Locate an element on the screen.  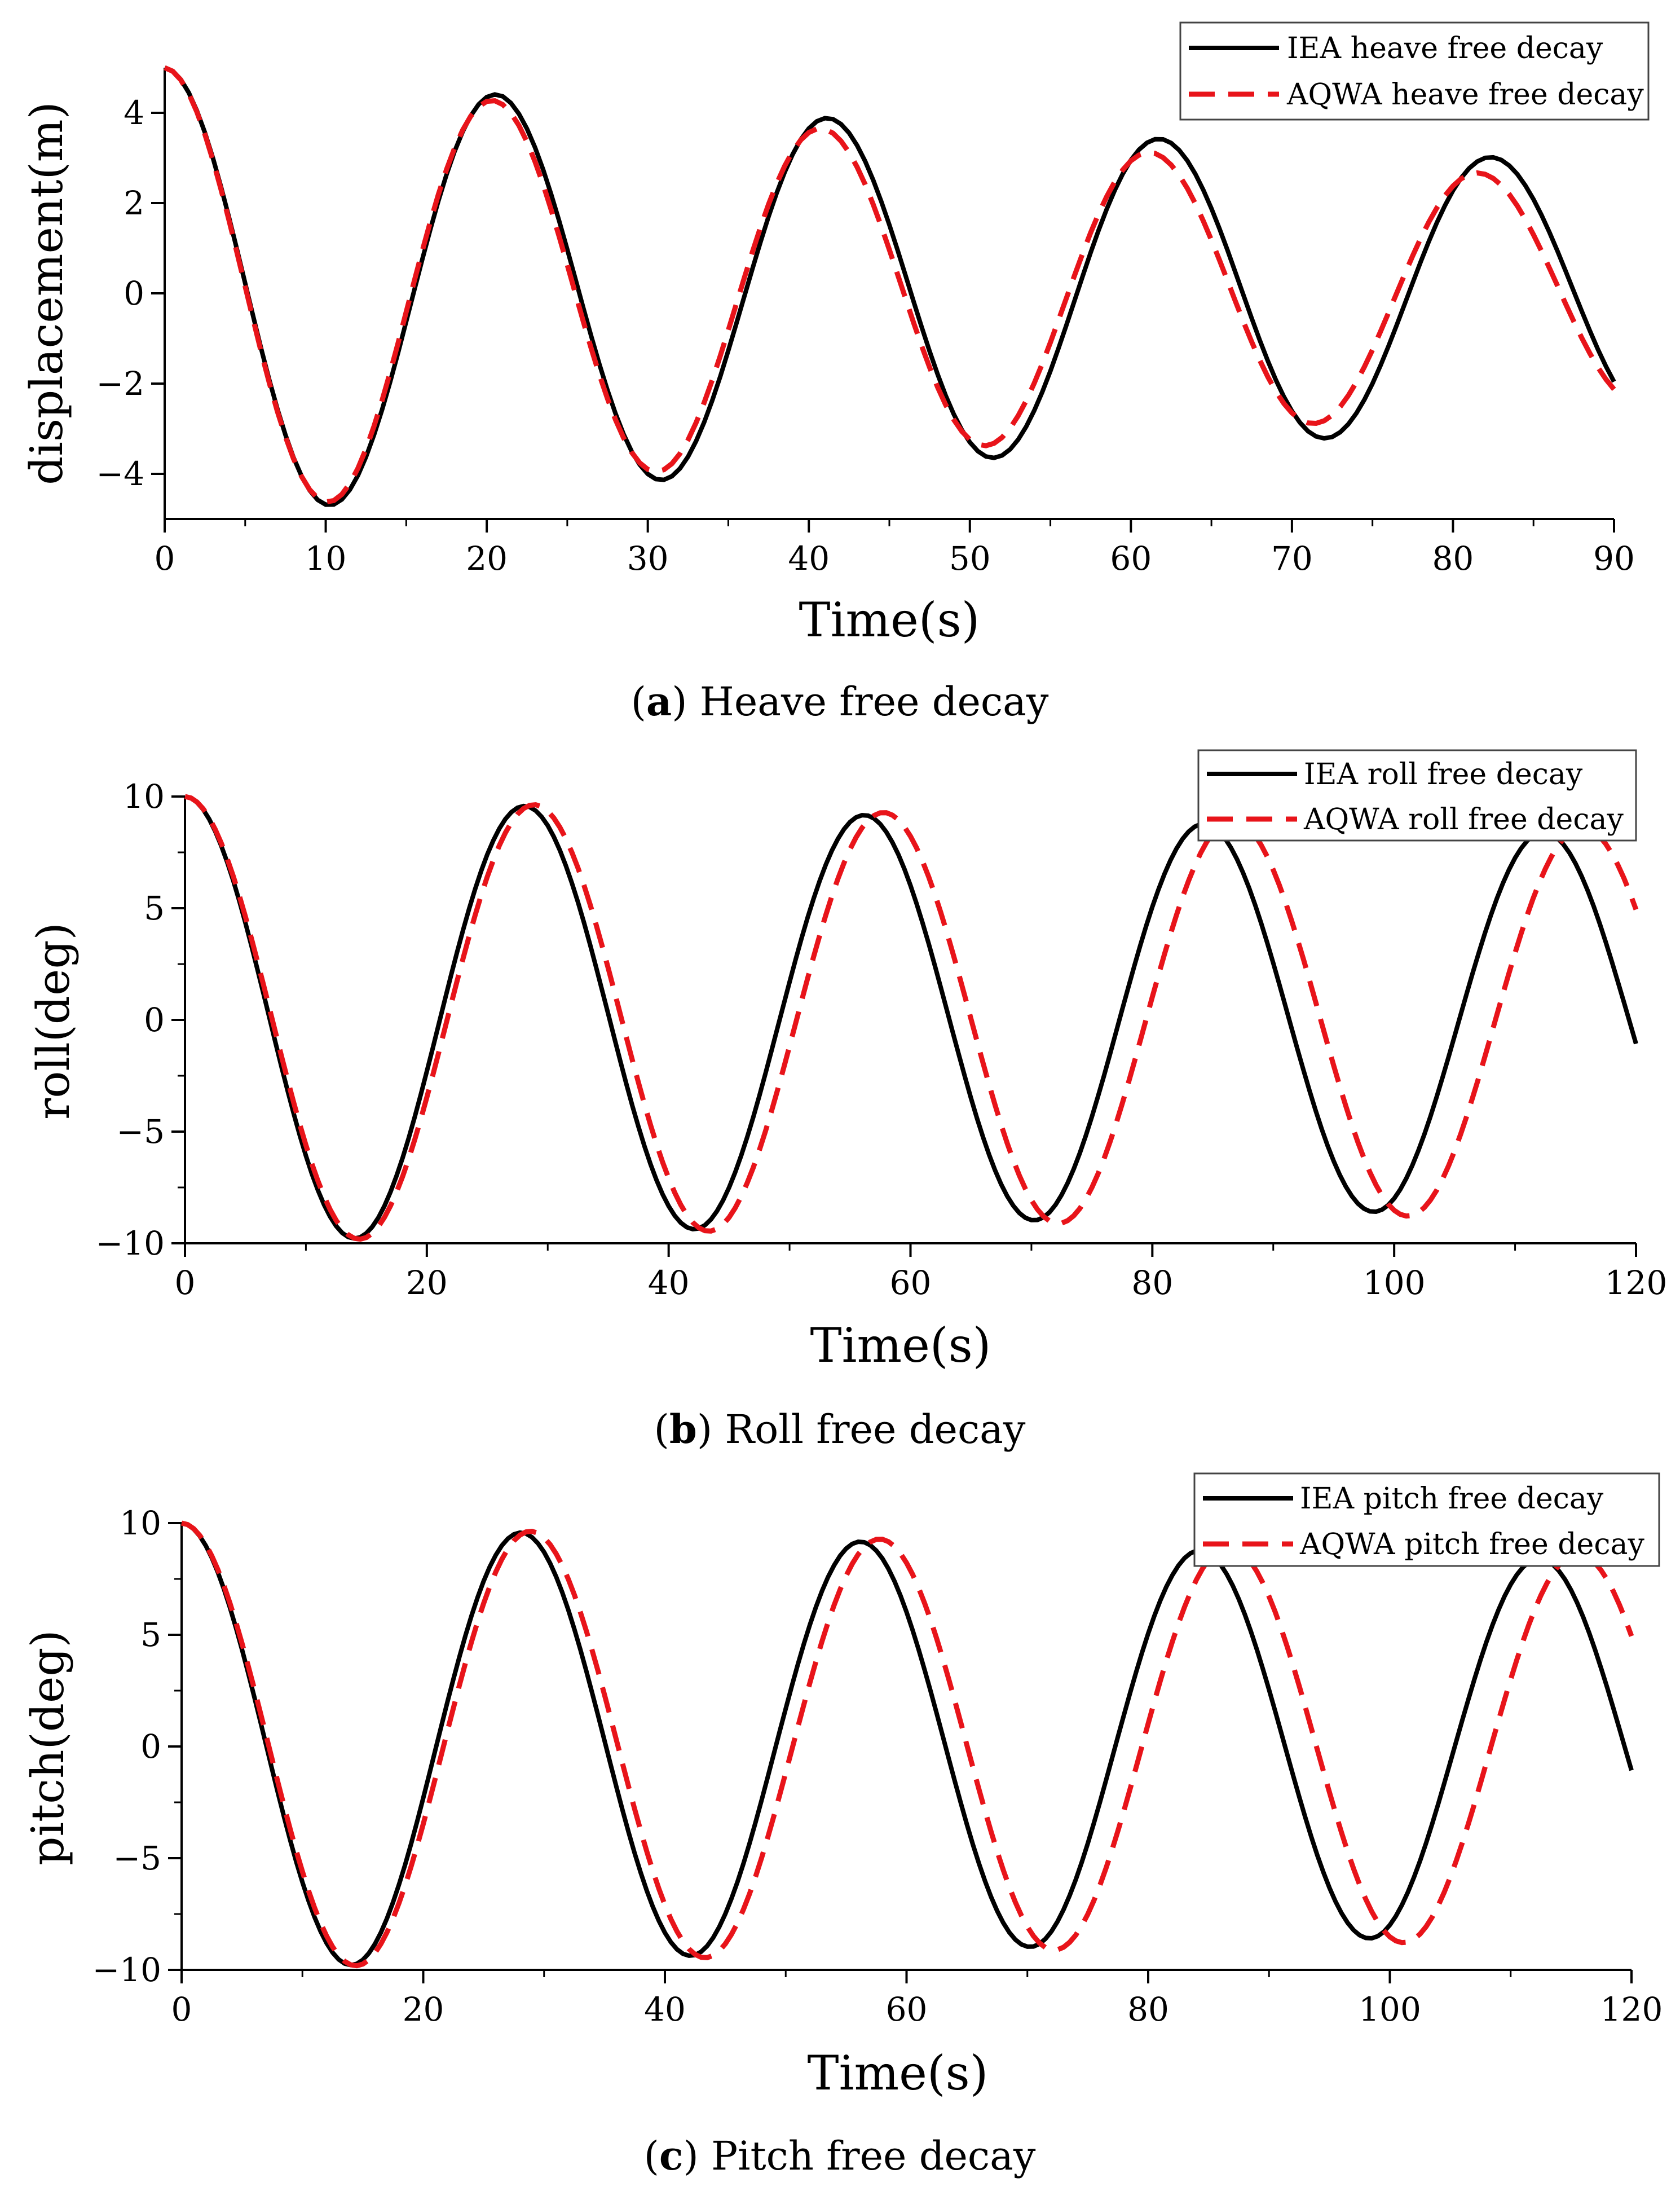
legend-iea-label: IEA roll free decay is located at coordinates (1443, 775).